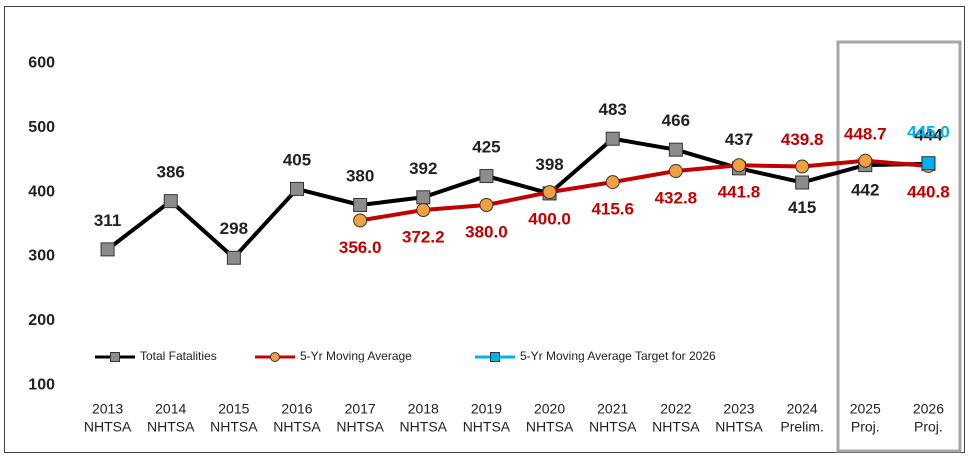  What do you see at coordinates (486, 409) in the screenshot?
I see `x-tick-label: 2019` at bounding box center [486, 409].